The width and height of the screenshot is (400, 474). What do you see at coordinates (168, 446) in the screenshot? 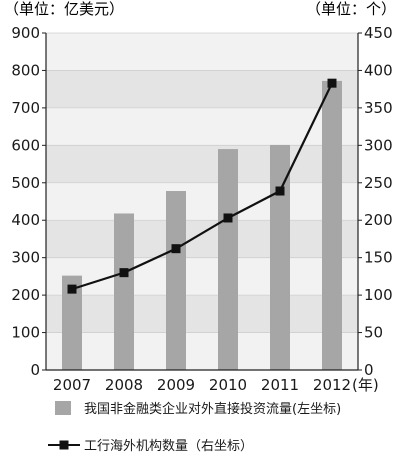
I see `legend-label-line: 工行海外机构数量（右坐标）` at bounding box center [168, 446].